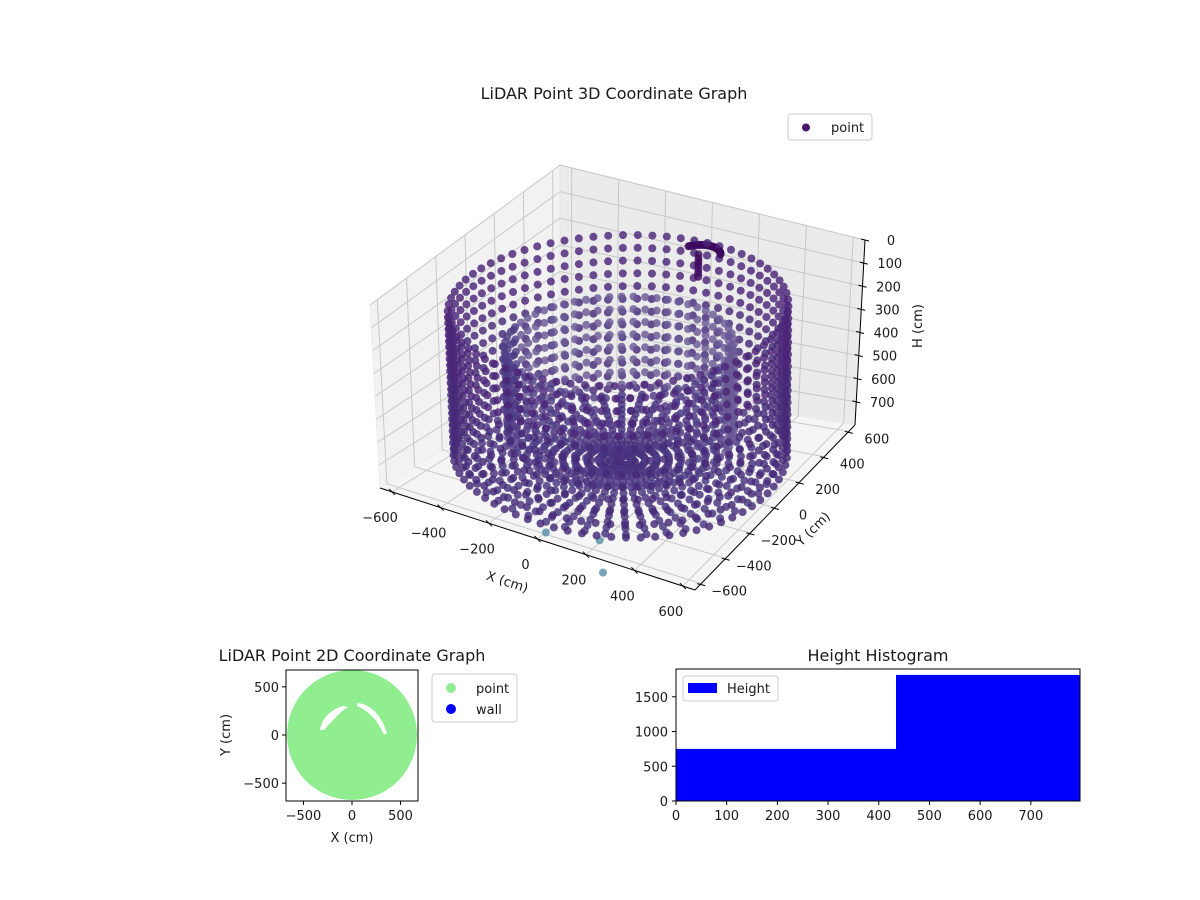 This screenshot has width=1200, height=900. Describe the element at coordinates (803, 516) in the screenshot. I see `y-tick-label: 0` at that location.